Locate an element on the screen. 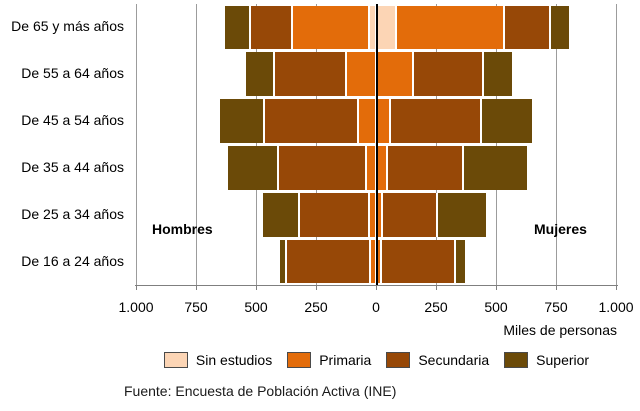 The height and width of the screenshot is (411, 640). x-tick-label-0: 1.000 is located at coordinates (136, 307).